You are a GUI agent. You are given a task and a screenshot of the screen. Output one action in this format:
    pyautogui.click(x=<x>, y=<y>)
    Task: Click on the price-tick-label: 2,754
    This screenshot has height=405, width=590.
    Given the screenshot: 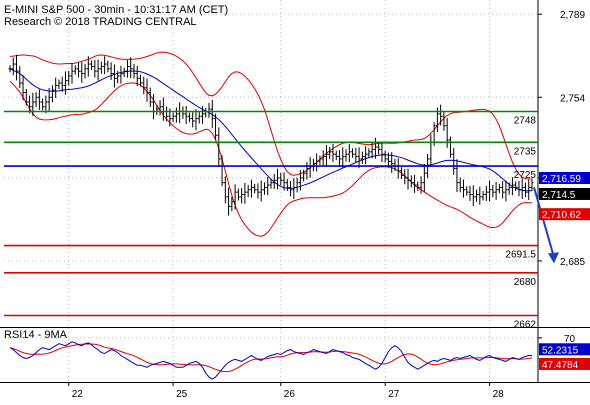 What is the action you would take?
    pyautogui.click(x=572, y=98)
    